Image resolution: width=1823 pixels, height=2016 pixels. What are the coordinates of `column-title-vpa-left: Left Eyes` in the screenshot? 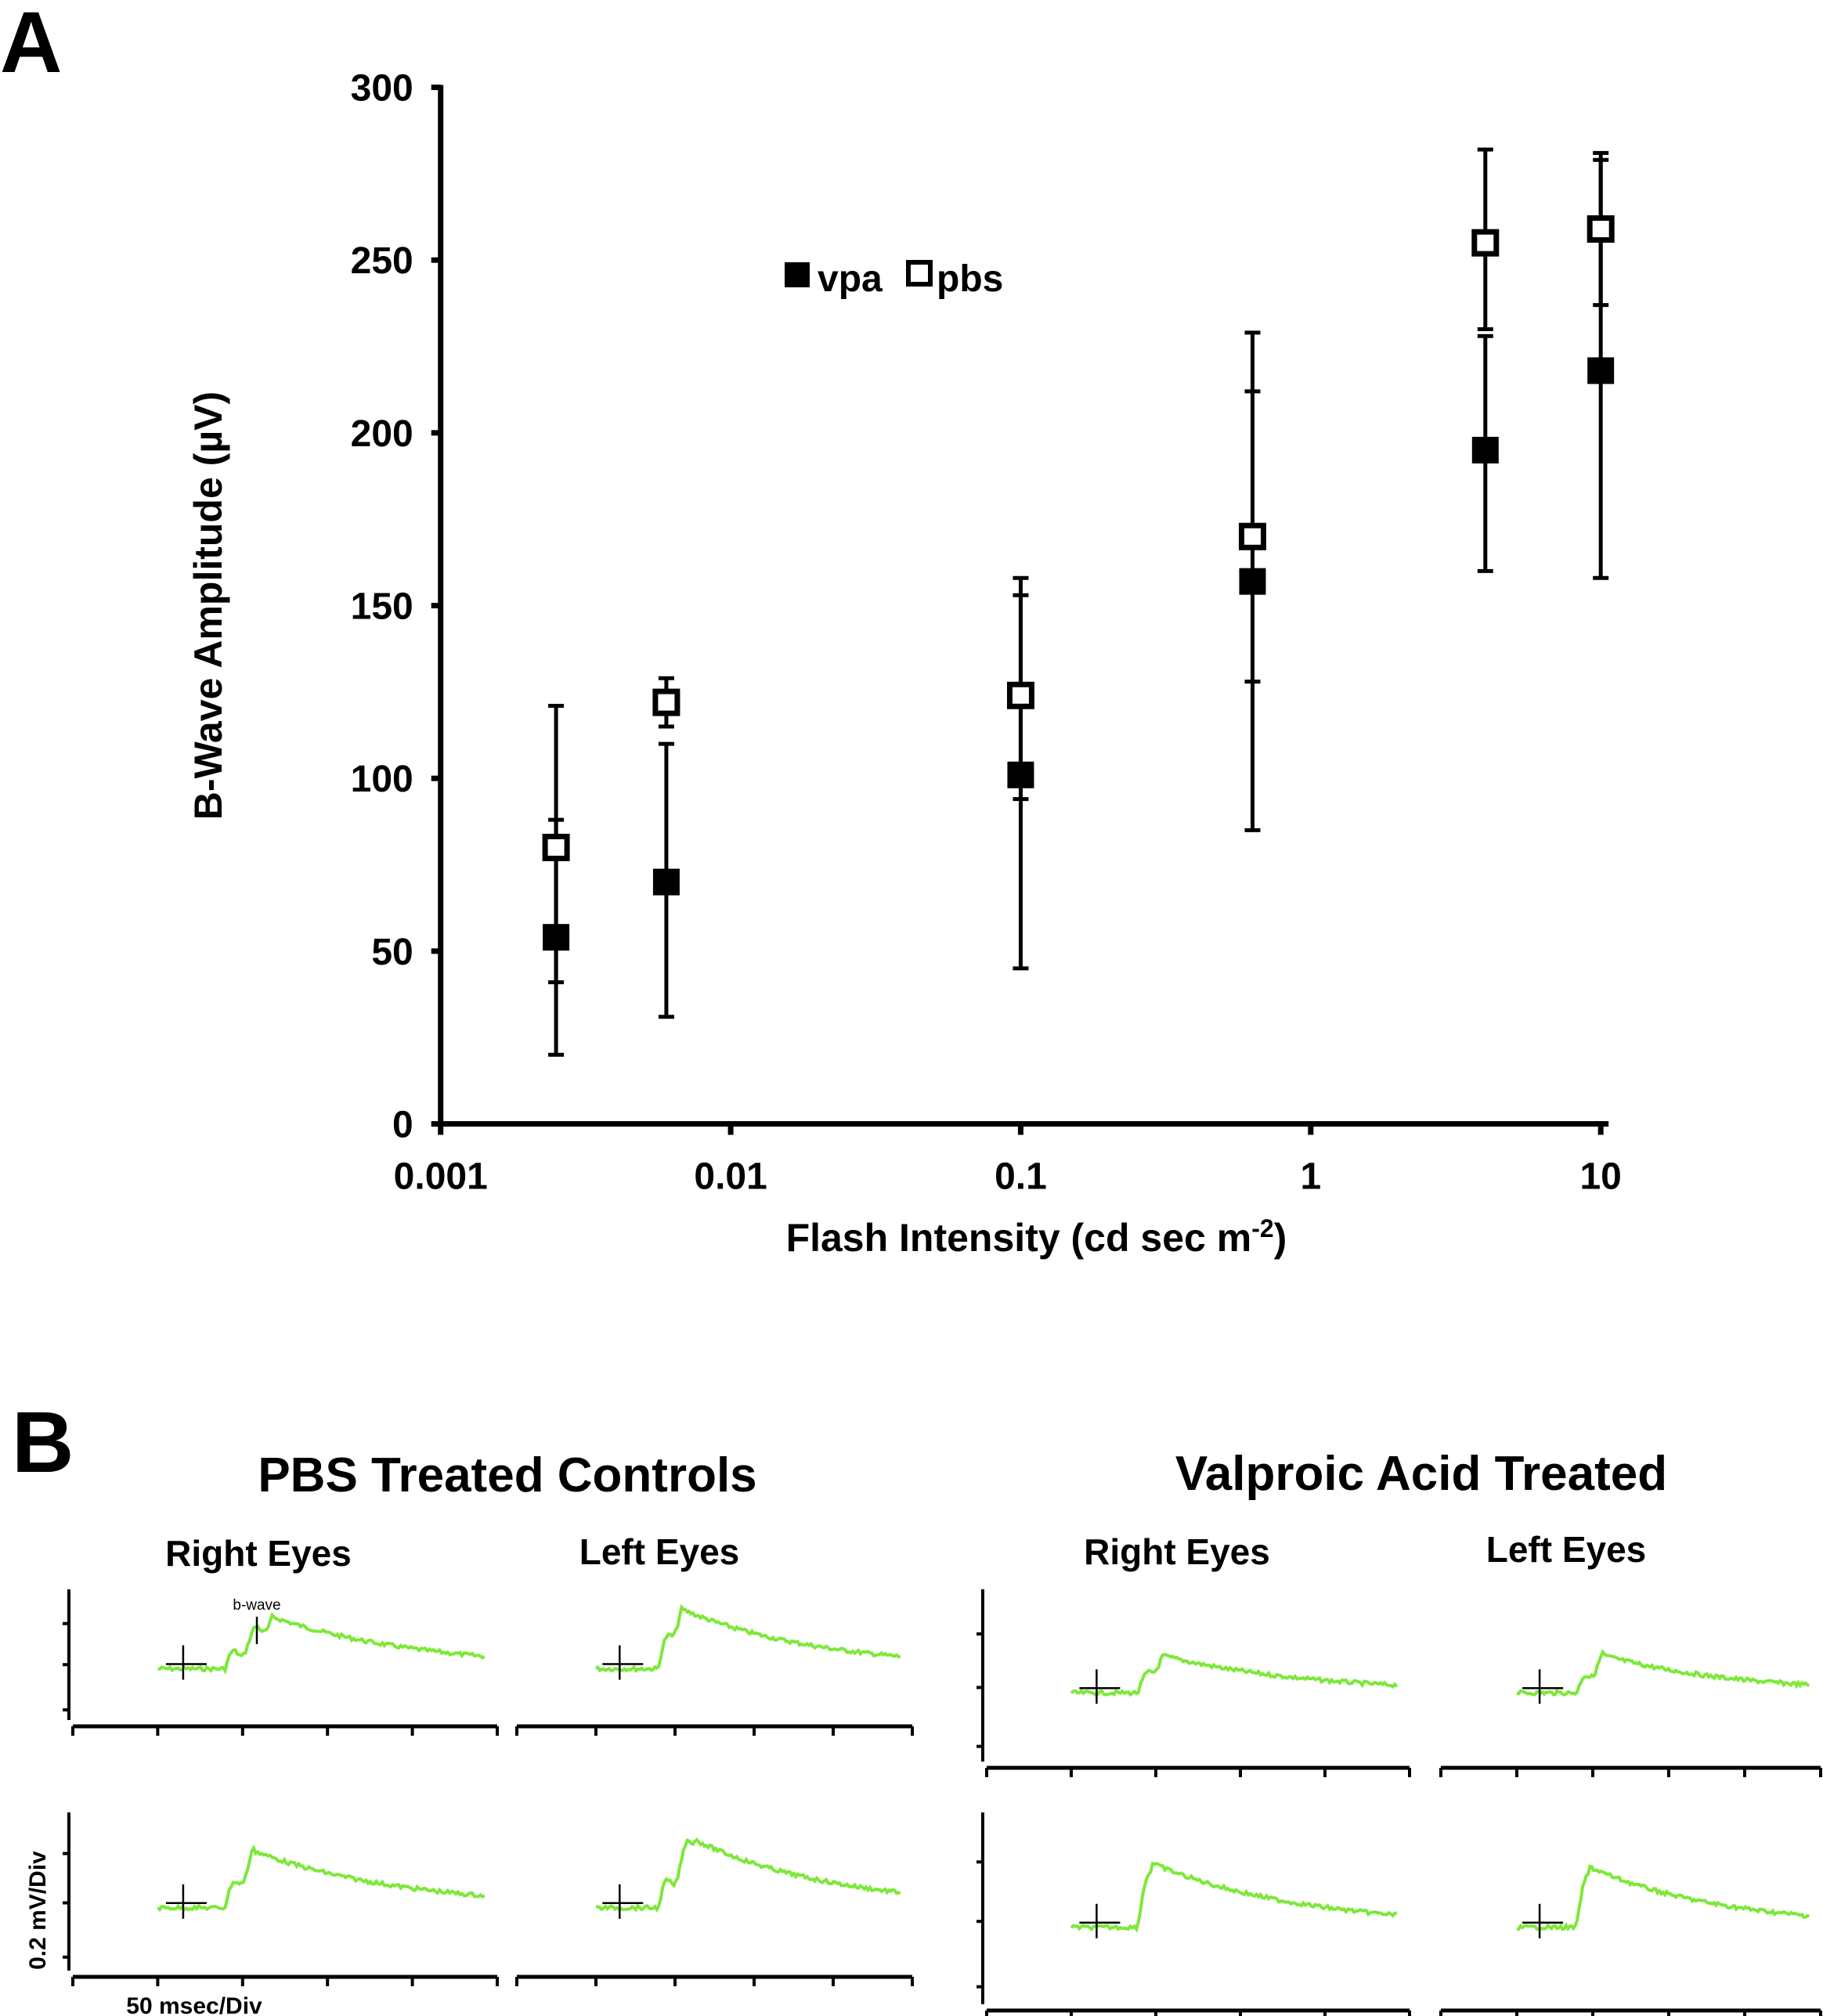 It's located at (1566, 1550).